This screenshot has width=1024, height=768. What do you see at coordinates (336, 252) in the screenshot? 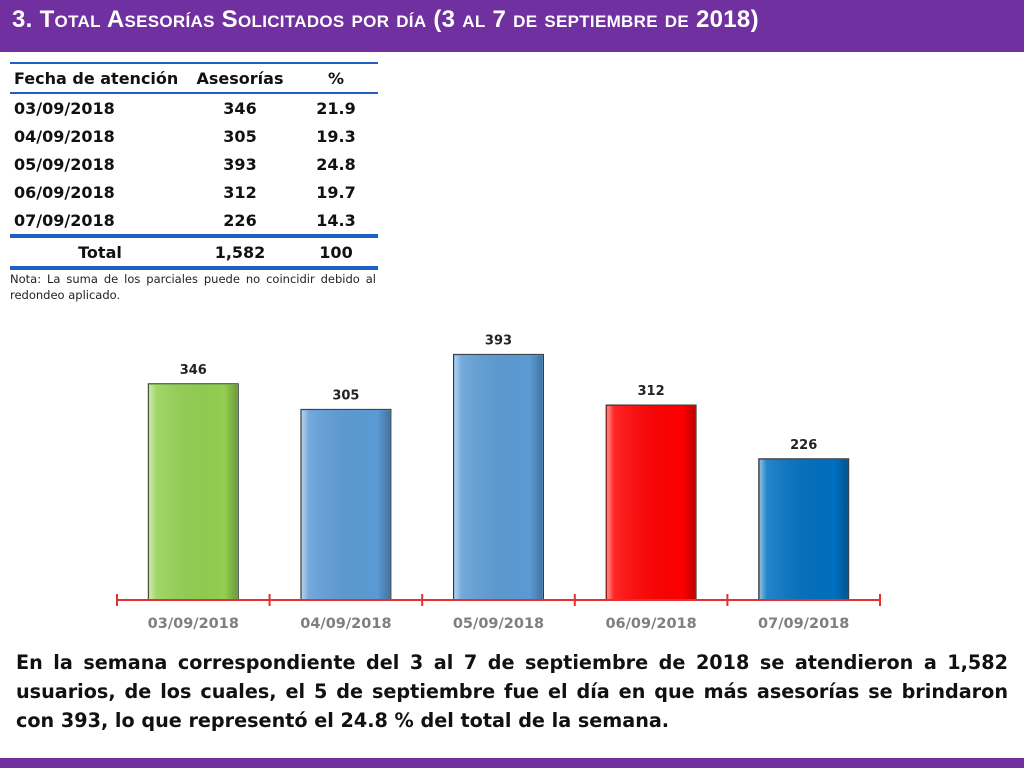
I see `total-pct: 100` at bounding box center [336, 252].